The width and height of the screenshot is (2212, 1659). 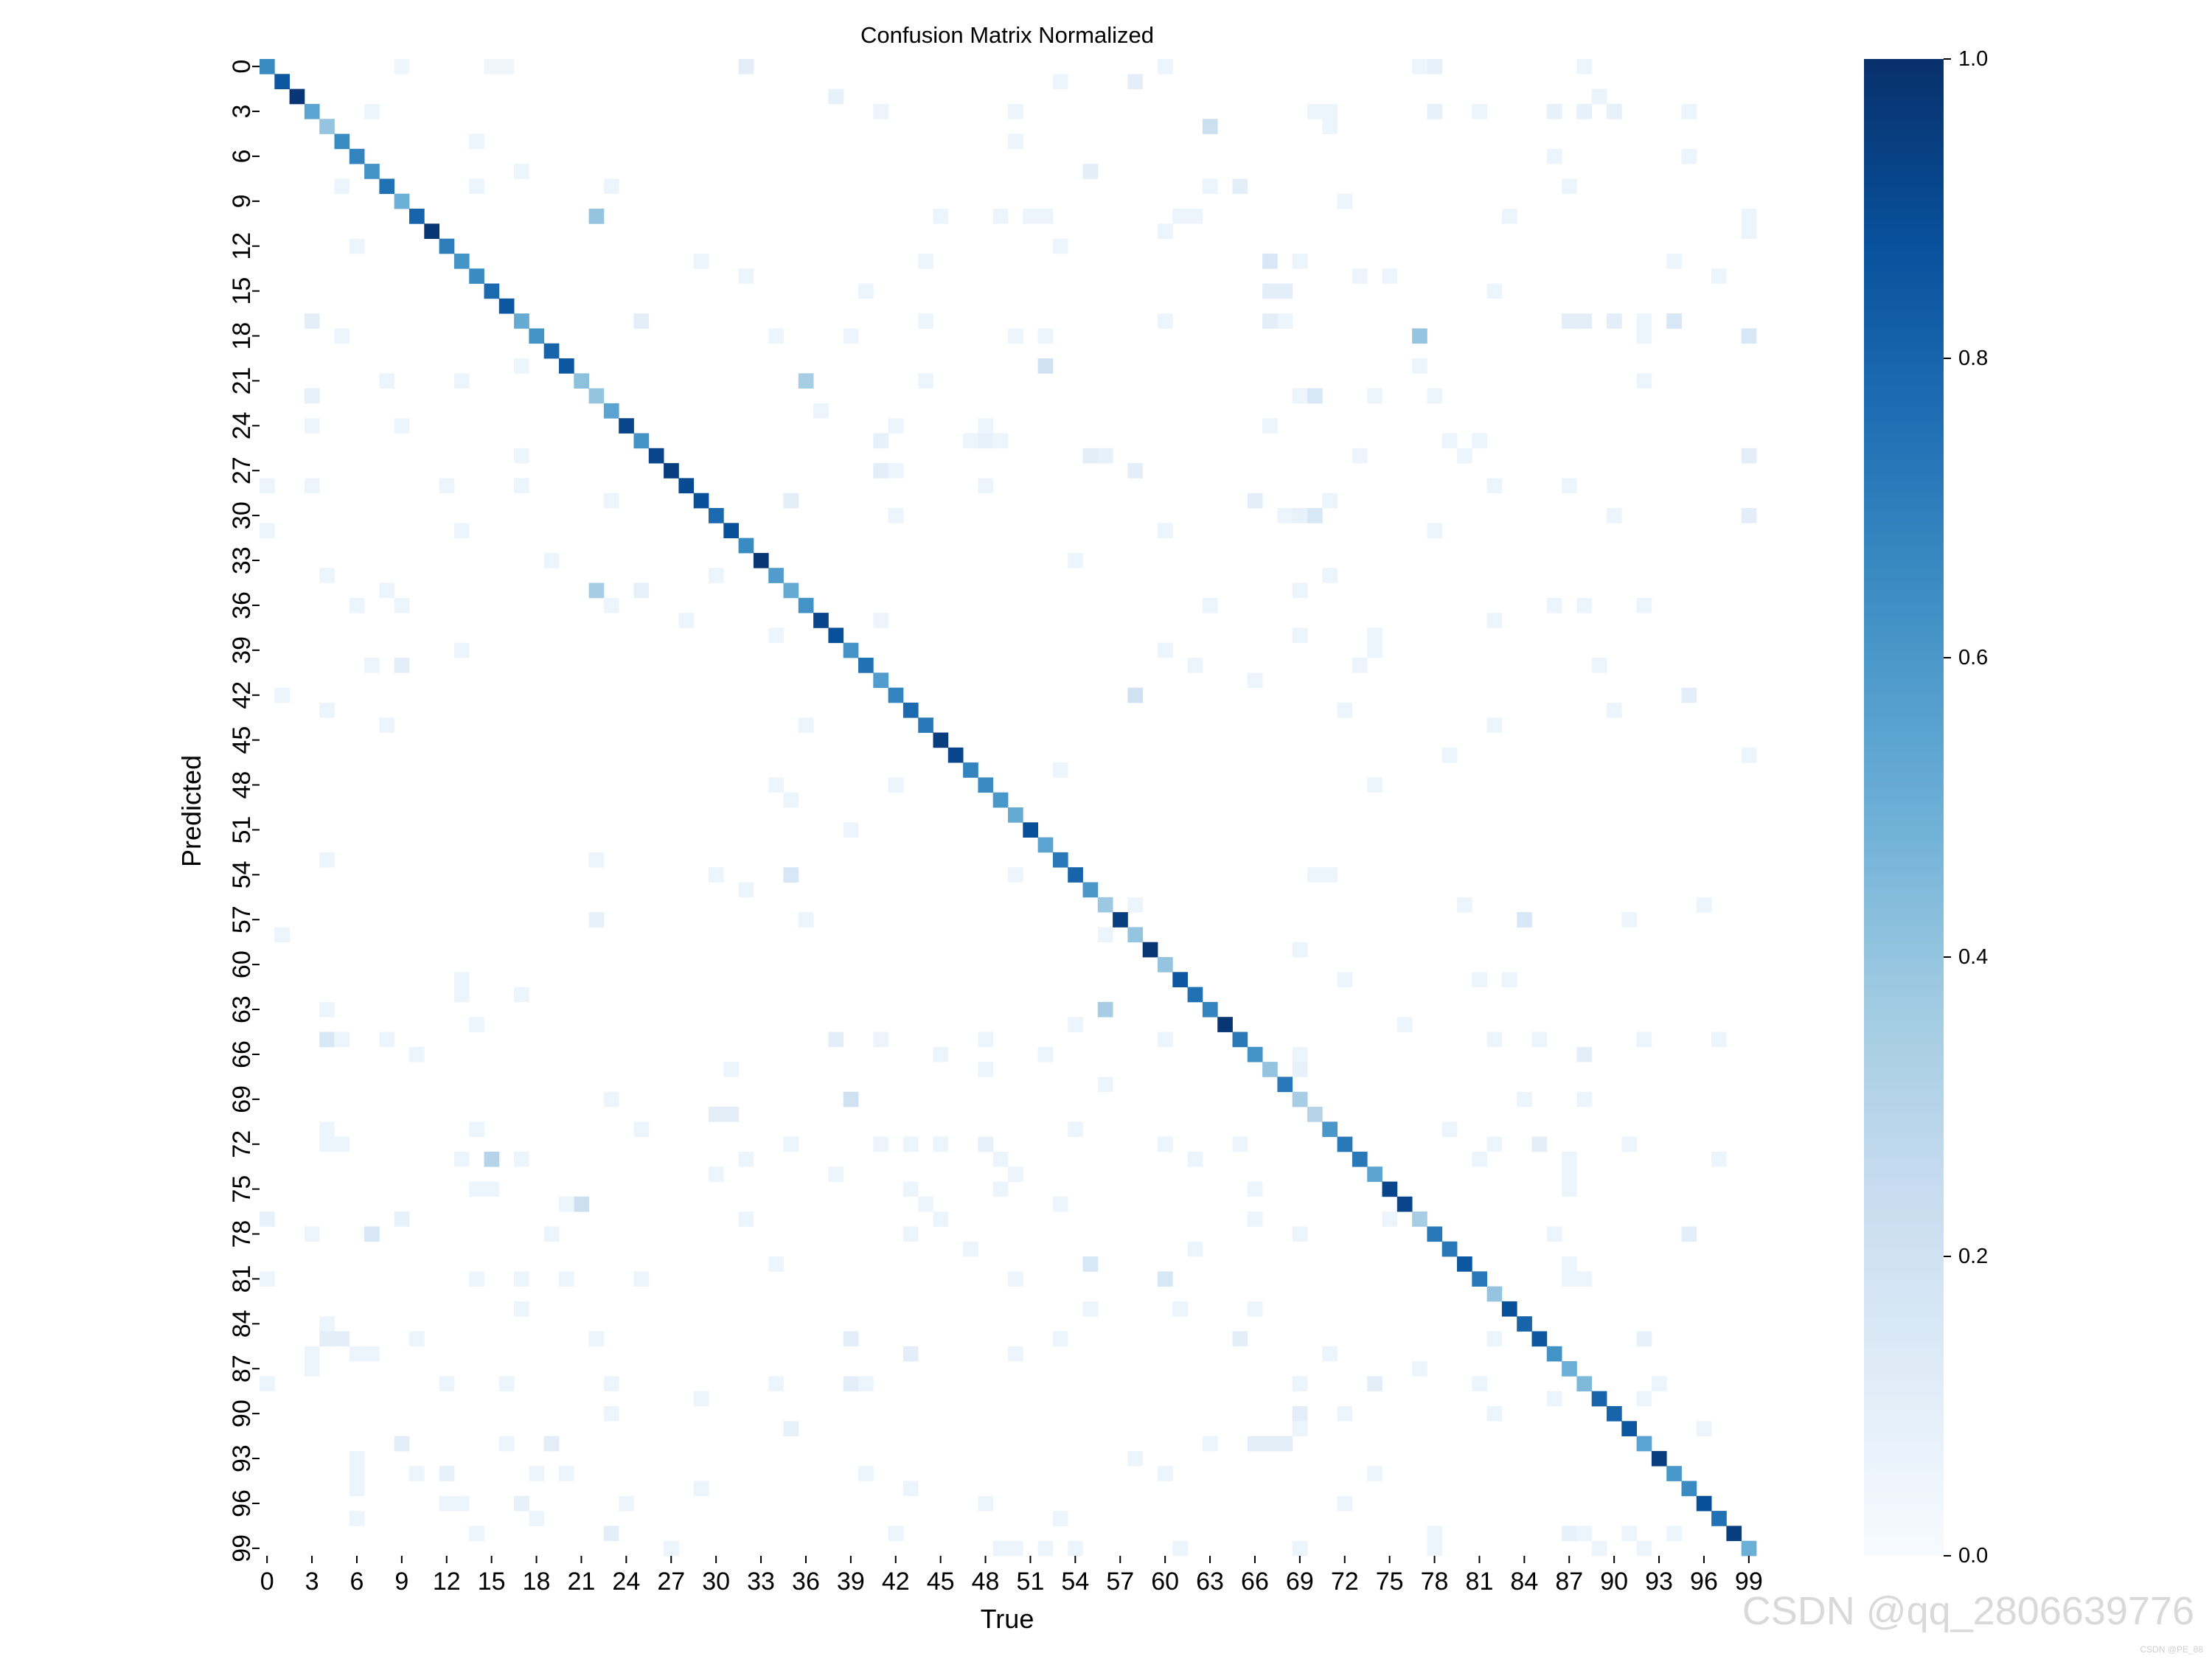 I want to click on x-tick-label: 66, so click(x=1255, y=1582).